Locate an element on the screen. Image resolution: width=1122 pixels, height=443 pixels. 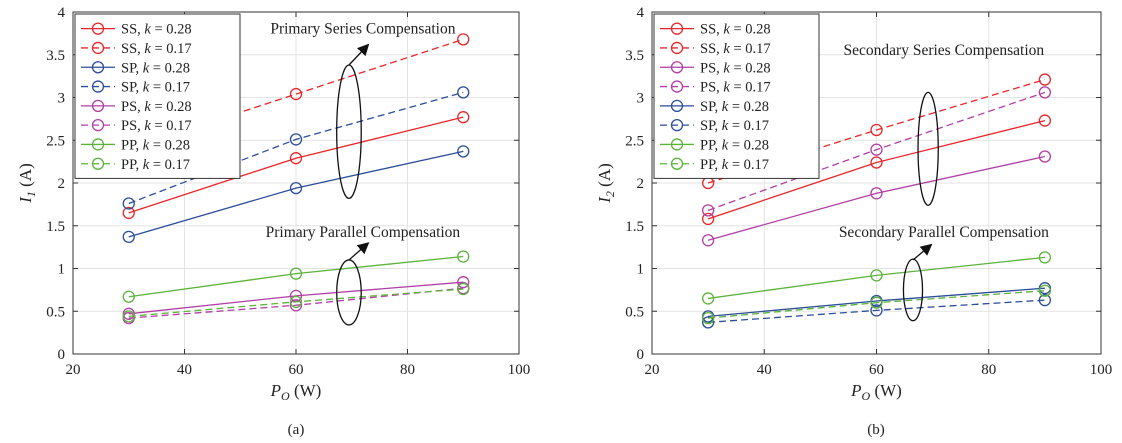
legend-entry: SP, k = 0.17 is located at coordinates (155, 88).